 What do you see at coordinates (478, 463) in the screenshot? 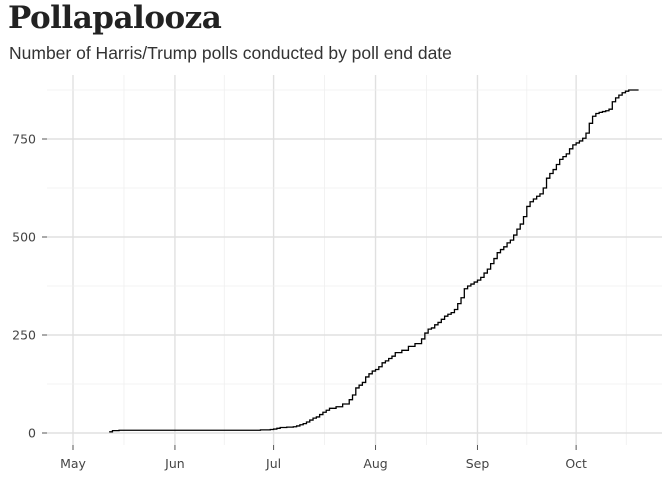
I see `x-tick-label-sep: Sep` at bounding box center [478, 463].